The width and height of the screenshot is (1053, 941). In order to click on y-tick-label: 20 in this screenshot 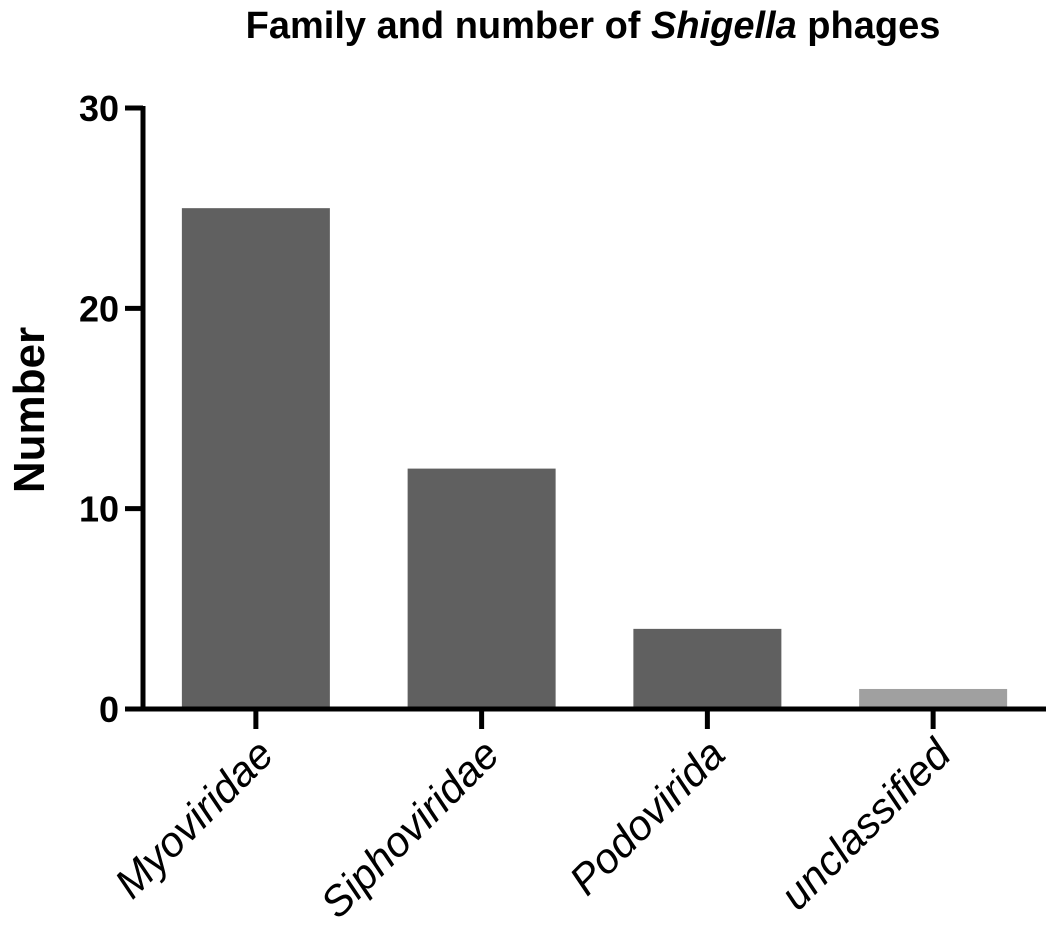, I will do `click(99, 308)`.